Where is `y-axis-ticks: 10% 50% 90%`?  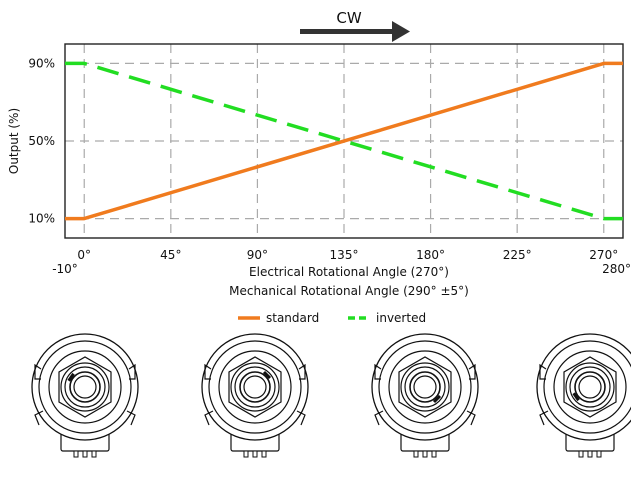 y-axis-ticks: 10% 50% 90% is located at coordinates (41, 140).